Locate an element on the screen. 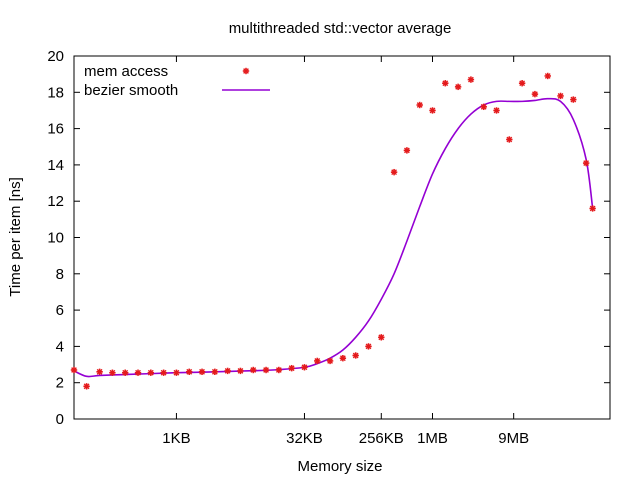 This screenshot has height=480, width=640. y-tick-label: 14 is located at coordinates (55, 165).